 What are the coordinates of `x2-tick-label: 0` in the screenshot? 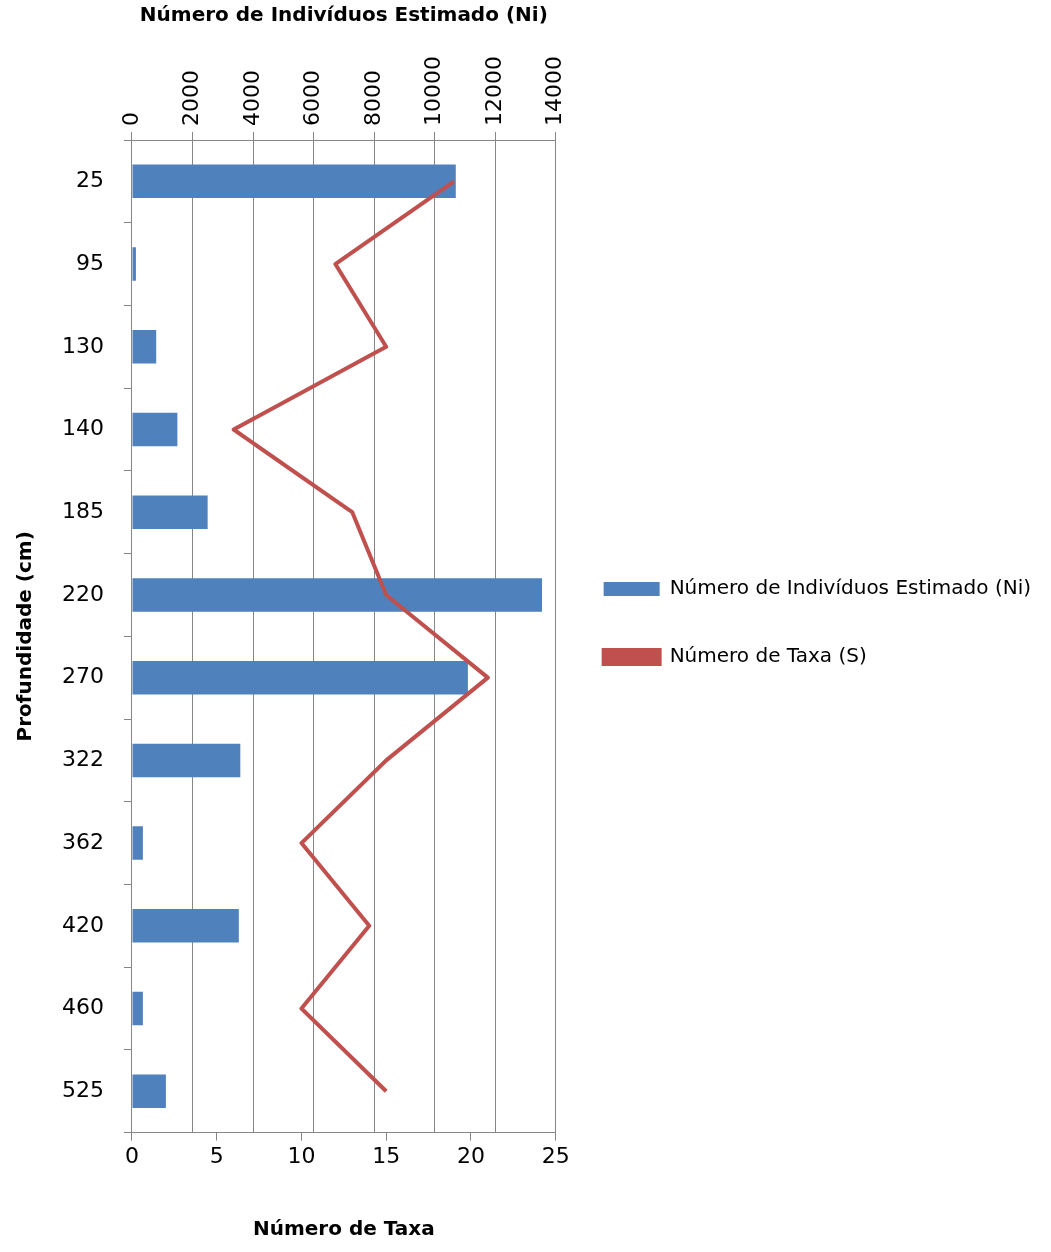 It's located at (130, 119).